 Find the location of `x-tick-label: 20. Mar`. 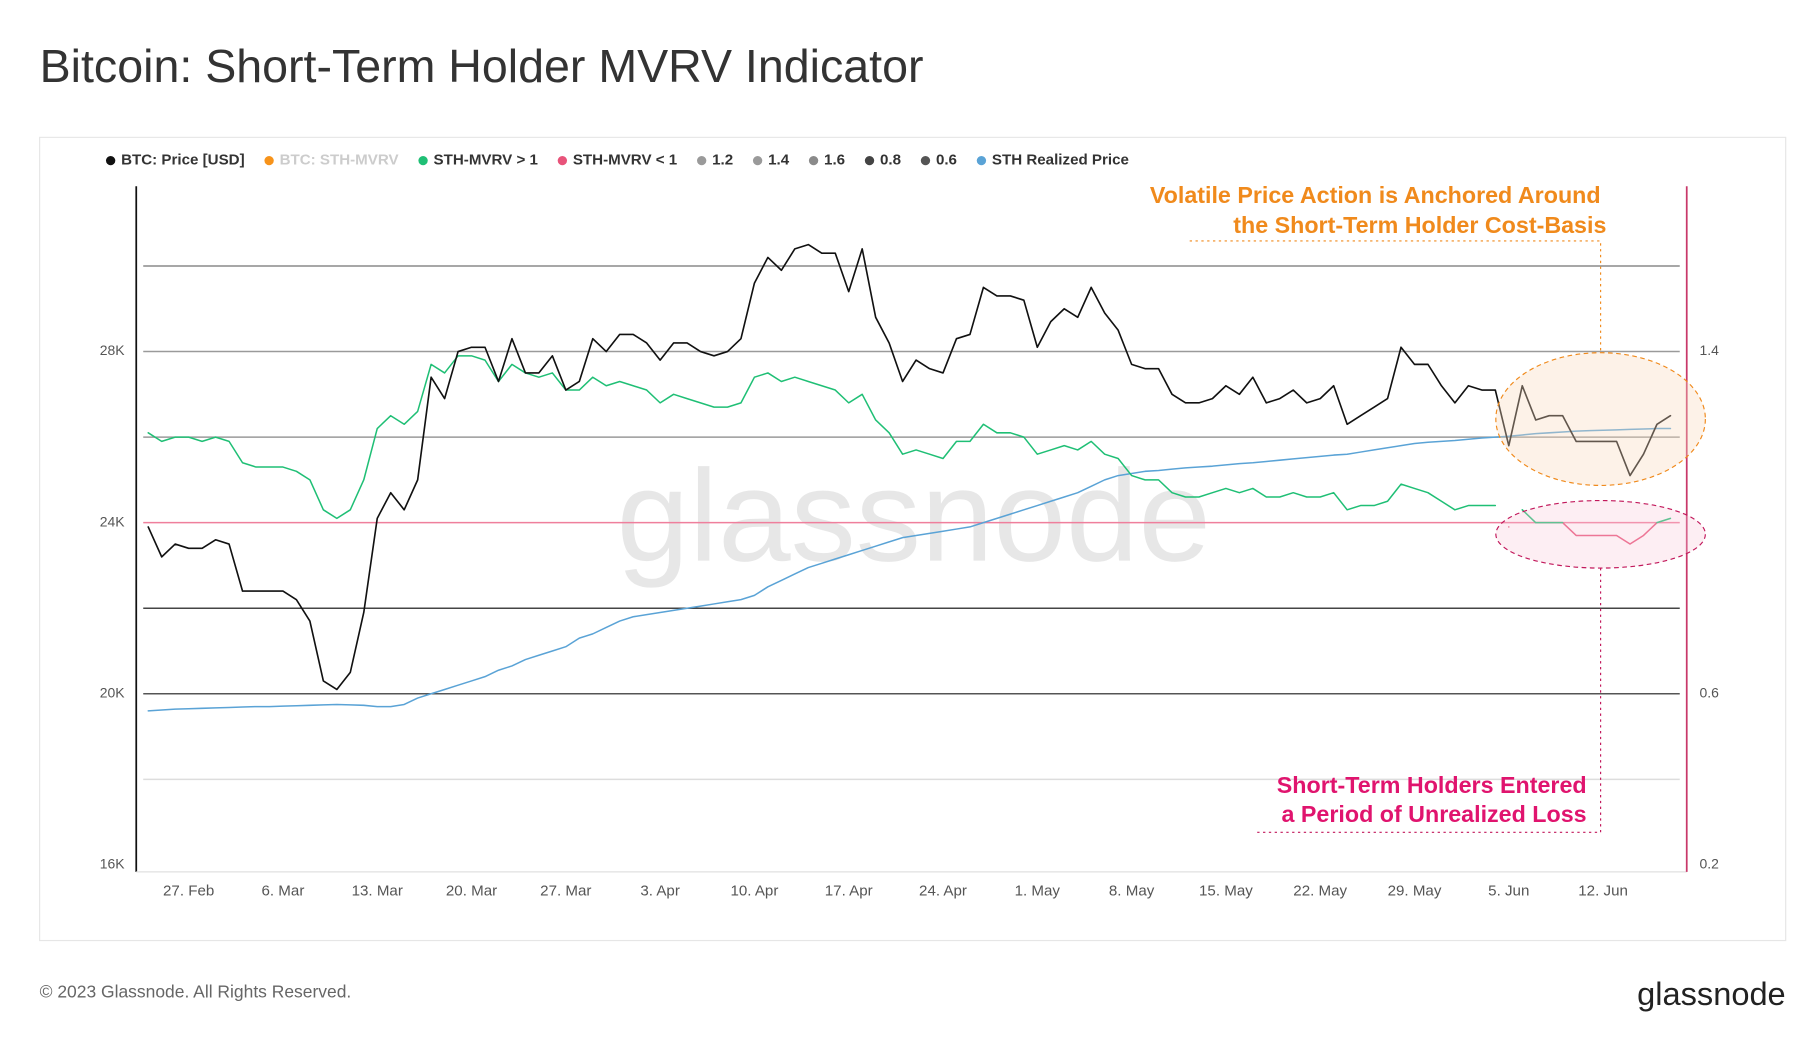

x-tick-label: 20. Mar is located at coordinates (471, 891).